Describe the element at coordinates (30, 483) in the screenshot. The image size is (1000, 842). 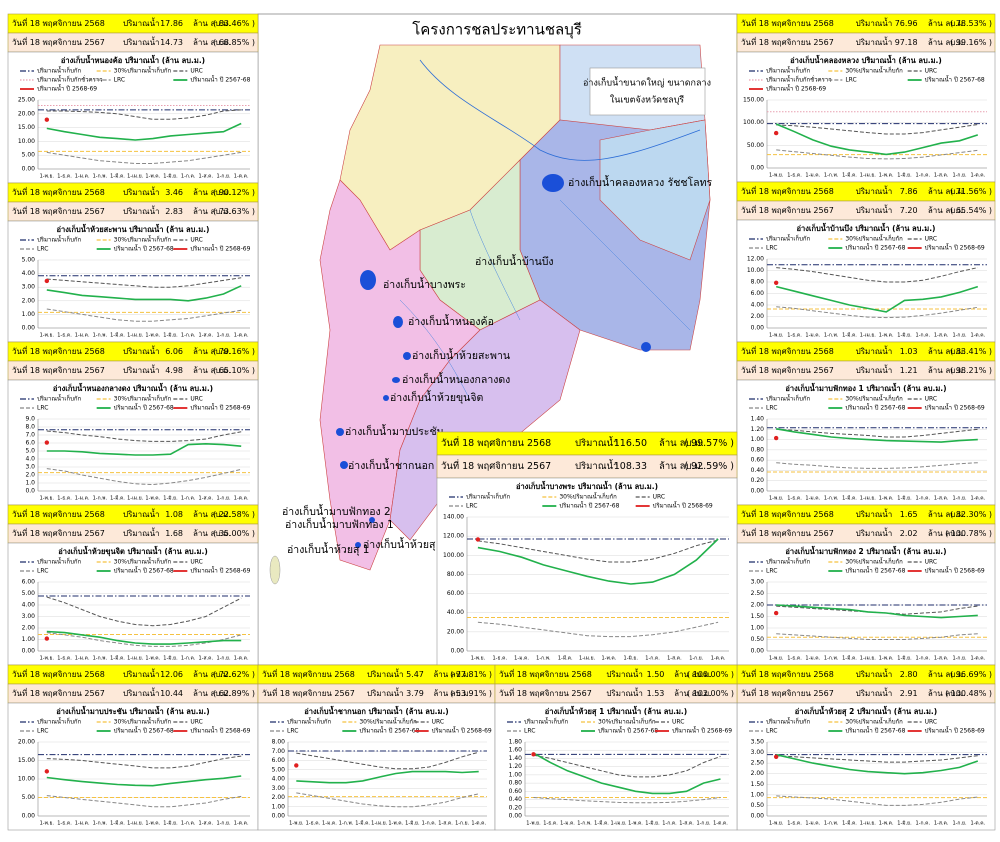
I see `y-tick-label: 1.0` at that location.